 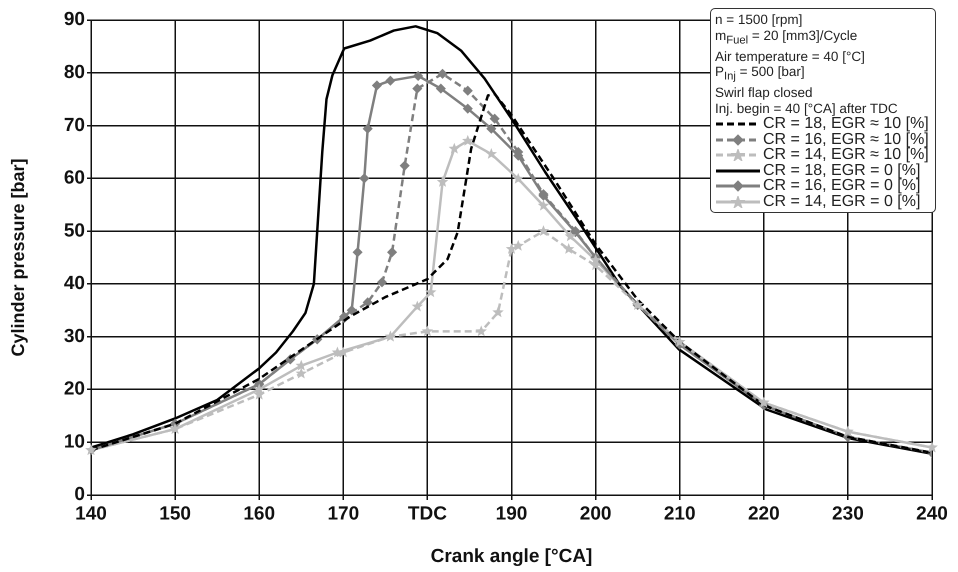 What do you see at coordinates (79, 495) in the screenshot?
I see `y-tick-label: 0` at bounding box center [79, 495].